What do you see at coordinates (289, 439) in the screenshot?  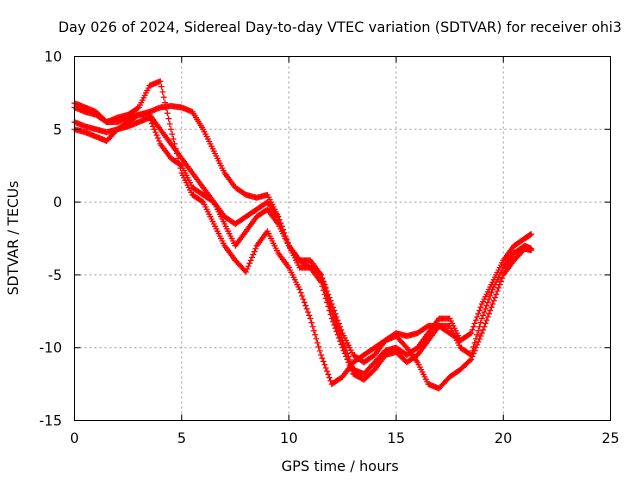 I see `x-tick-label: 10` at bounding box center [289, 439].